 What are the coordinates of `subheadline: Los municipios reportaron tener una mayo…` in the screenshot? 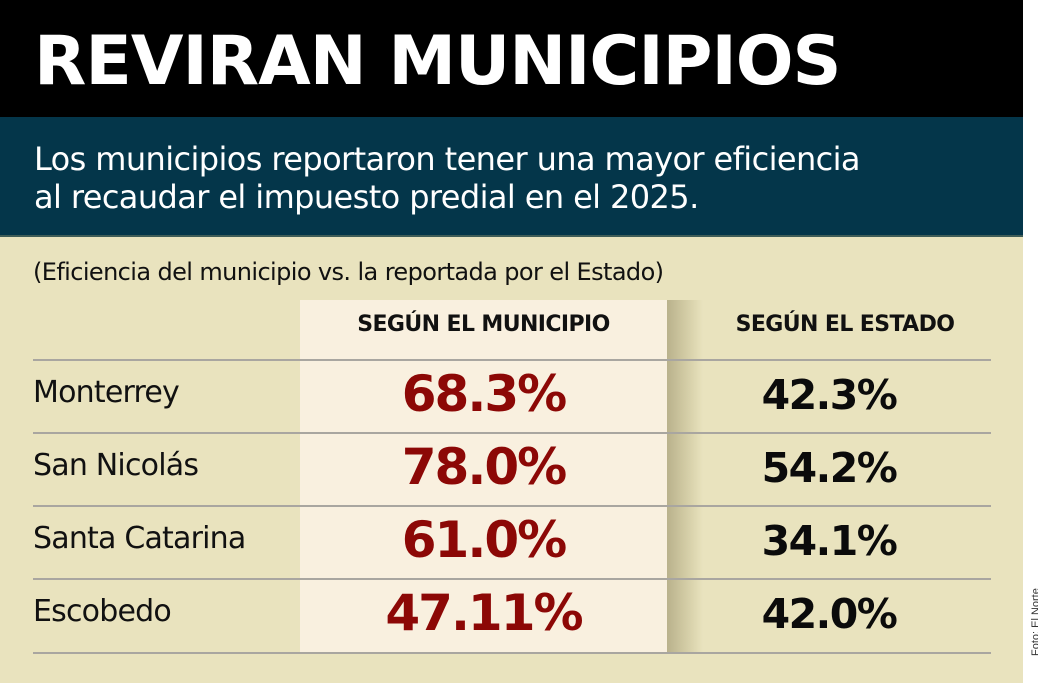 It's located at (514, 178).